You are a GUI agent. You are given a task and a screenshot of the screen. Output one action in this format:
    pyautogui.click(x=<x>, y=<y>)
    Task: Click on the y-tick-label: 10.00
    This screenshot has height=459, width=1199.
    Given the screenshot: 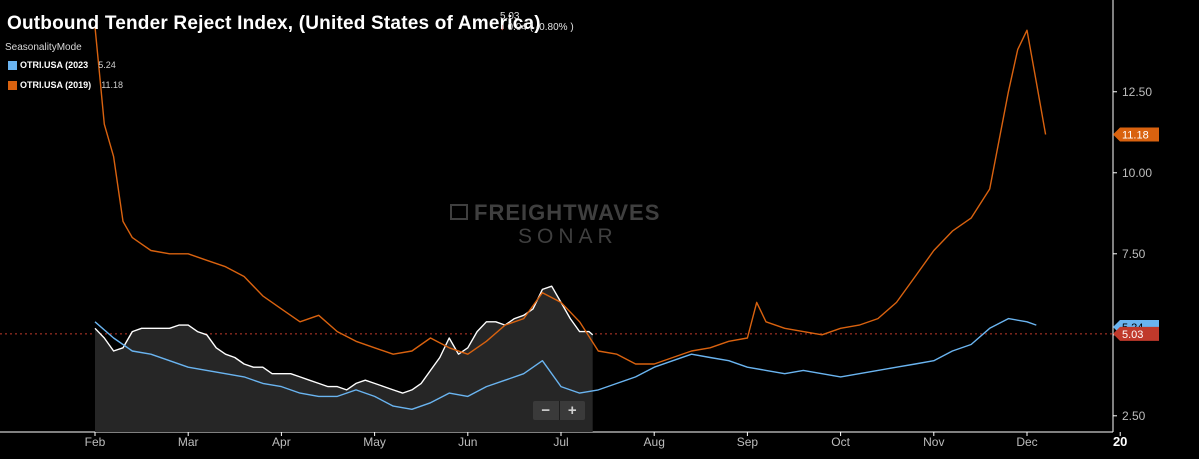 What is the action you would take?
    pyautogui.click(x=1137, y=173)
    